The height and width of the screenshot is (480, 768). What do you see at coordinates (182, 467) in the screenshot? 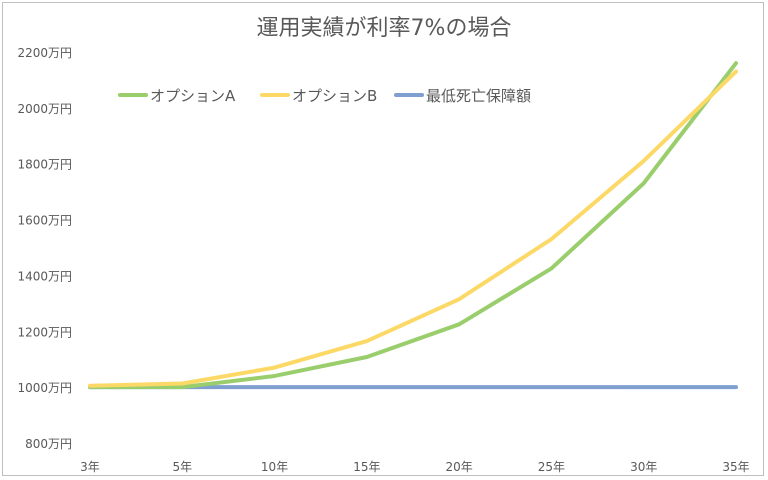
I see `x-tick-label: 5年` at bounding box center [182, 467].